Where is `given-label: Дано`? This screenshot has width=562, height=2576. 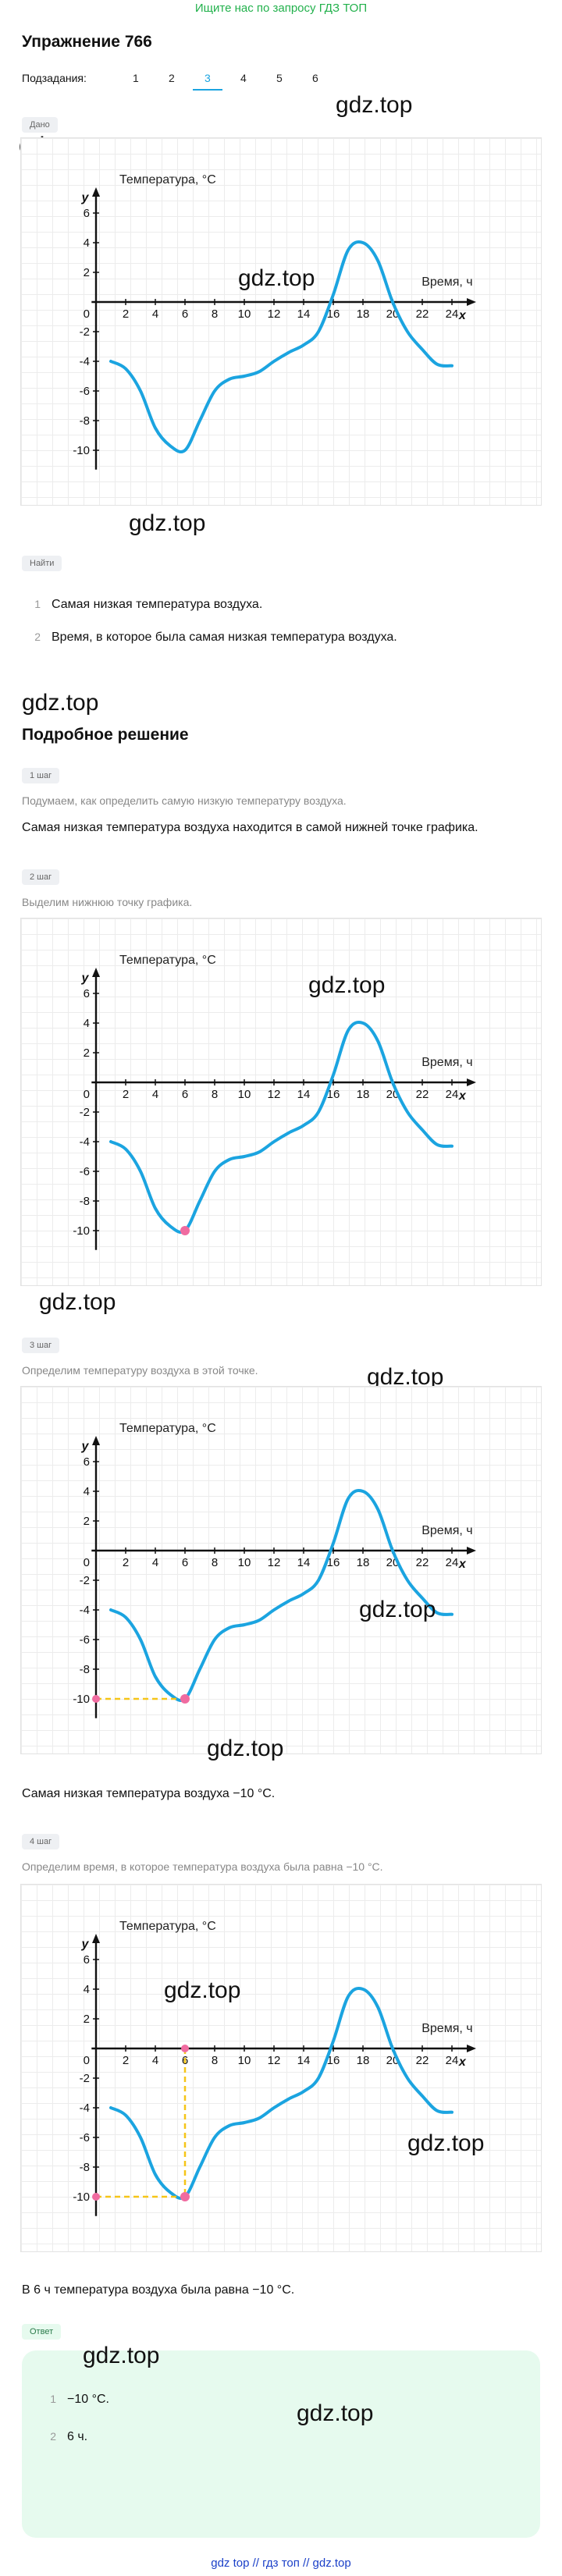
given-label: Дано is located at coordinates (40, 125).